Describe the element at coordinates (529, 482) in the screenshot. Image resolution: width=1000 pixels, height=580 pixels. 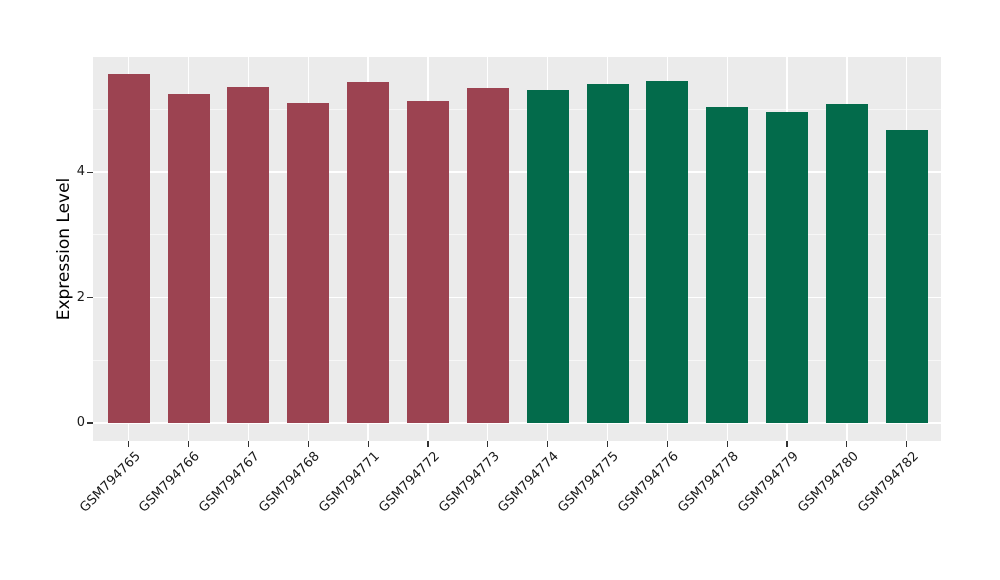
I see `x-tick-label: GSM794774` at that location.